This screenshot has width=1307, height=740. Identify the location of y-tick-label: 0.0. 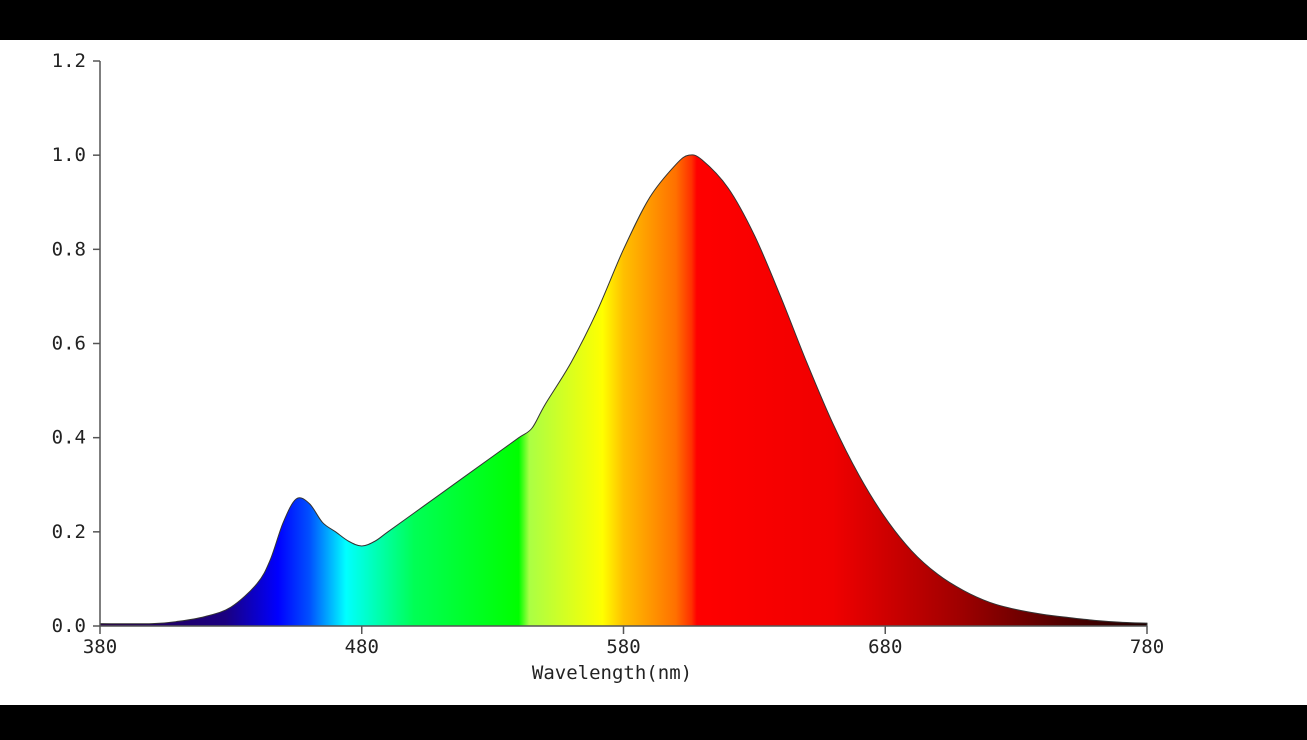
(69, 626).